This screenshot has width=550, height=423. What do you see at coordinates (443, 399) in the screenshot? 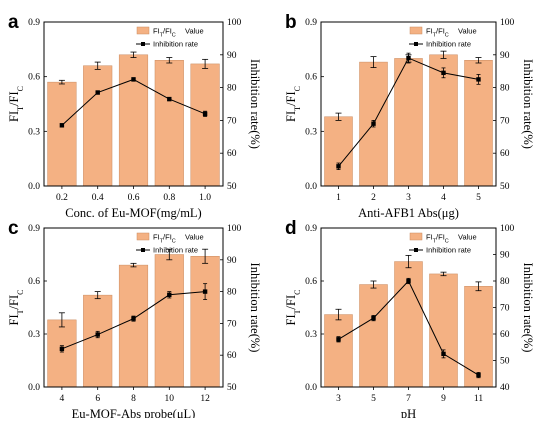
I see `x-tick-label: 9` at bounding box center [443, 399].